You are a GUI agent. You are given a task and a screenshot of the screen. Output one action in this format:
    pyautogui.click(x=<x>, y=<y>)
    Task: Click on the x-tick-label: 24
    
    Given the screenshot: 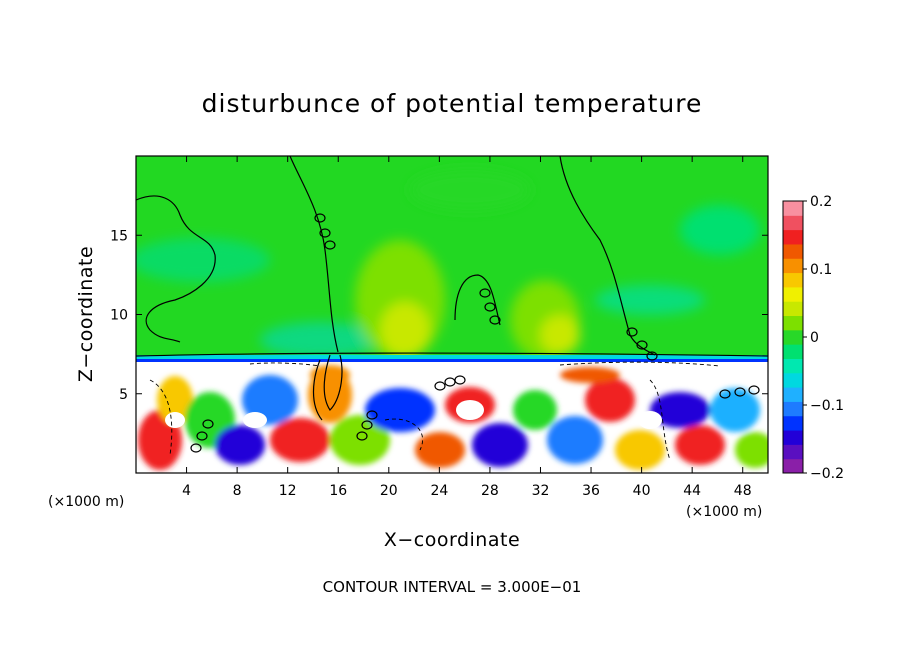 What is the action you would take?
    pyautogui.click(x=439, y=491)
    